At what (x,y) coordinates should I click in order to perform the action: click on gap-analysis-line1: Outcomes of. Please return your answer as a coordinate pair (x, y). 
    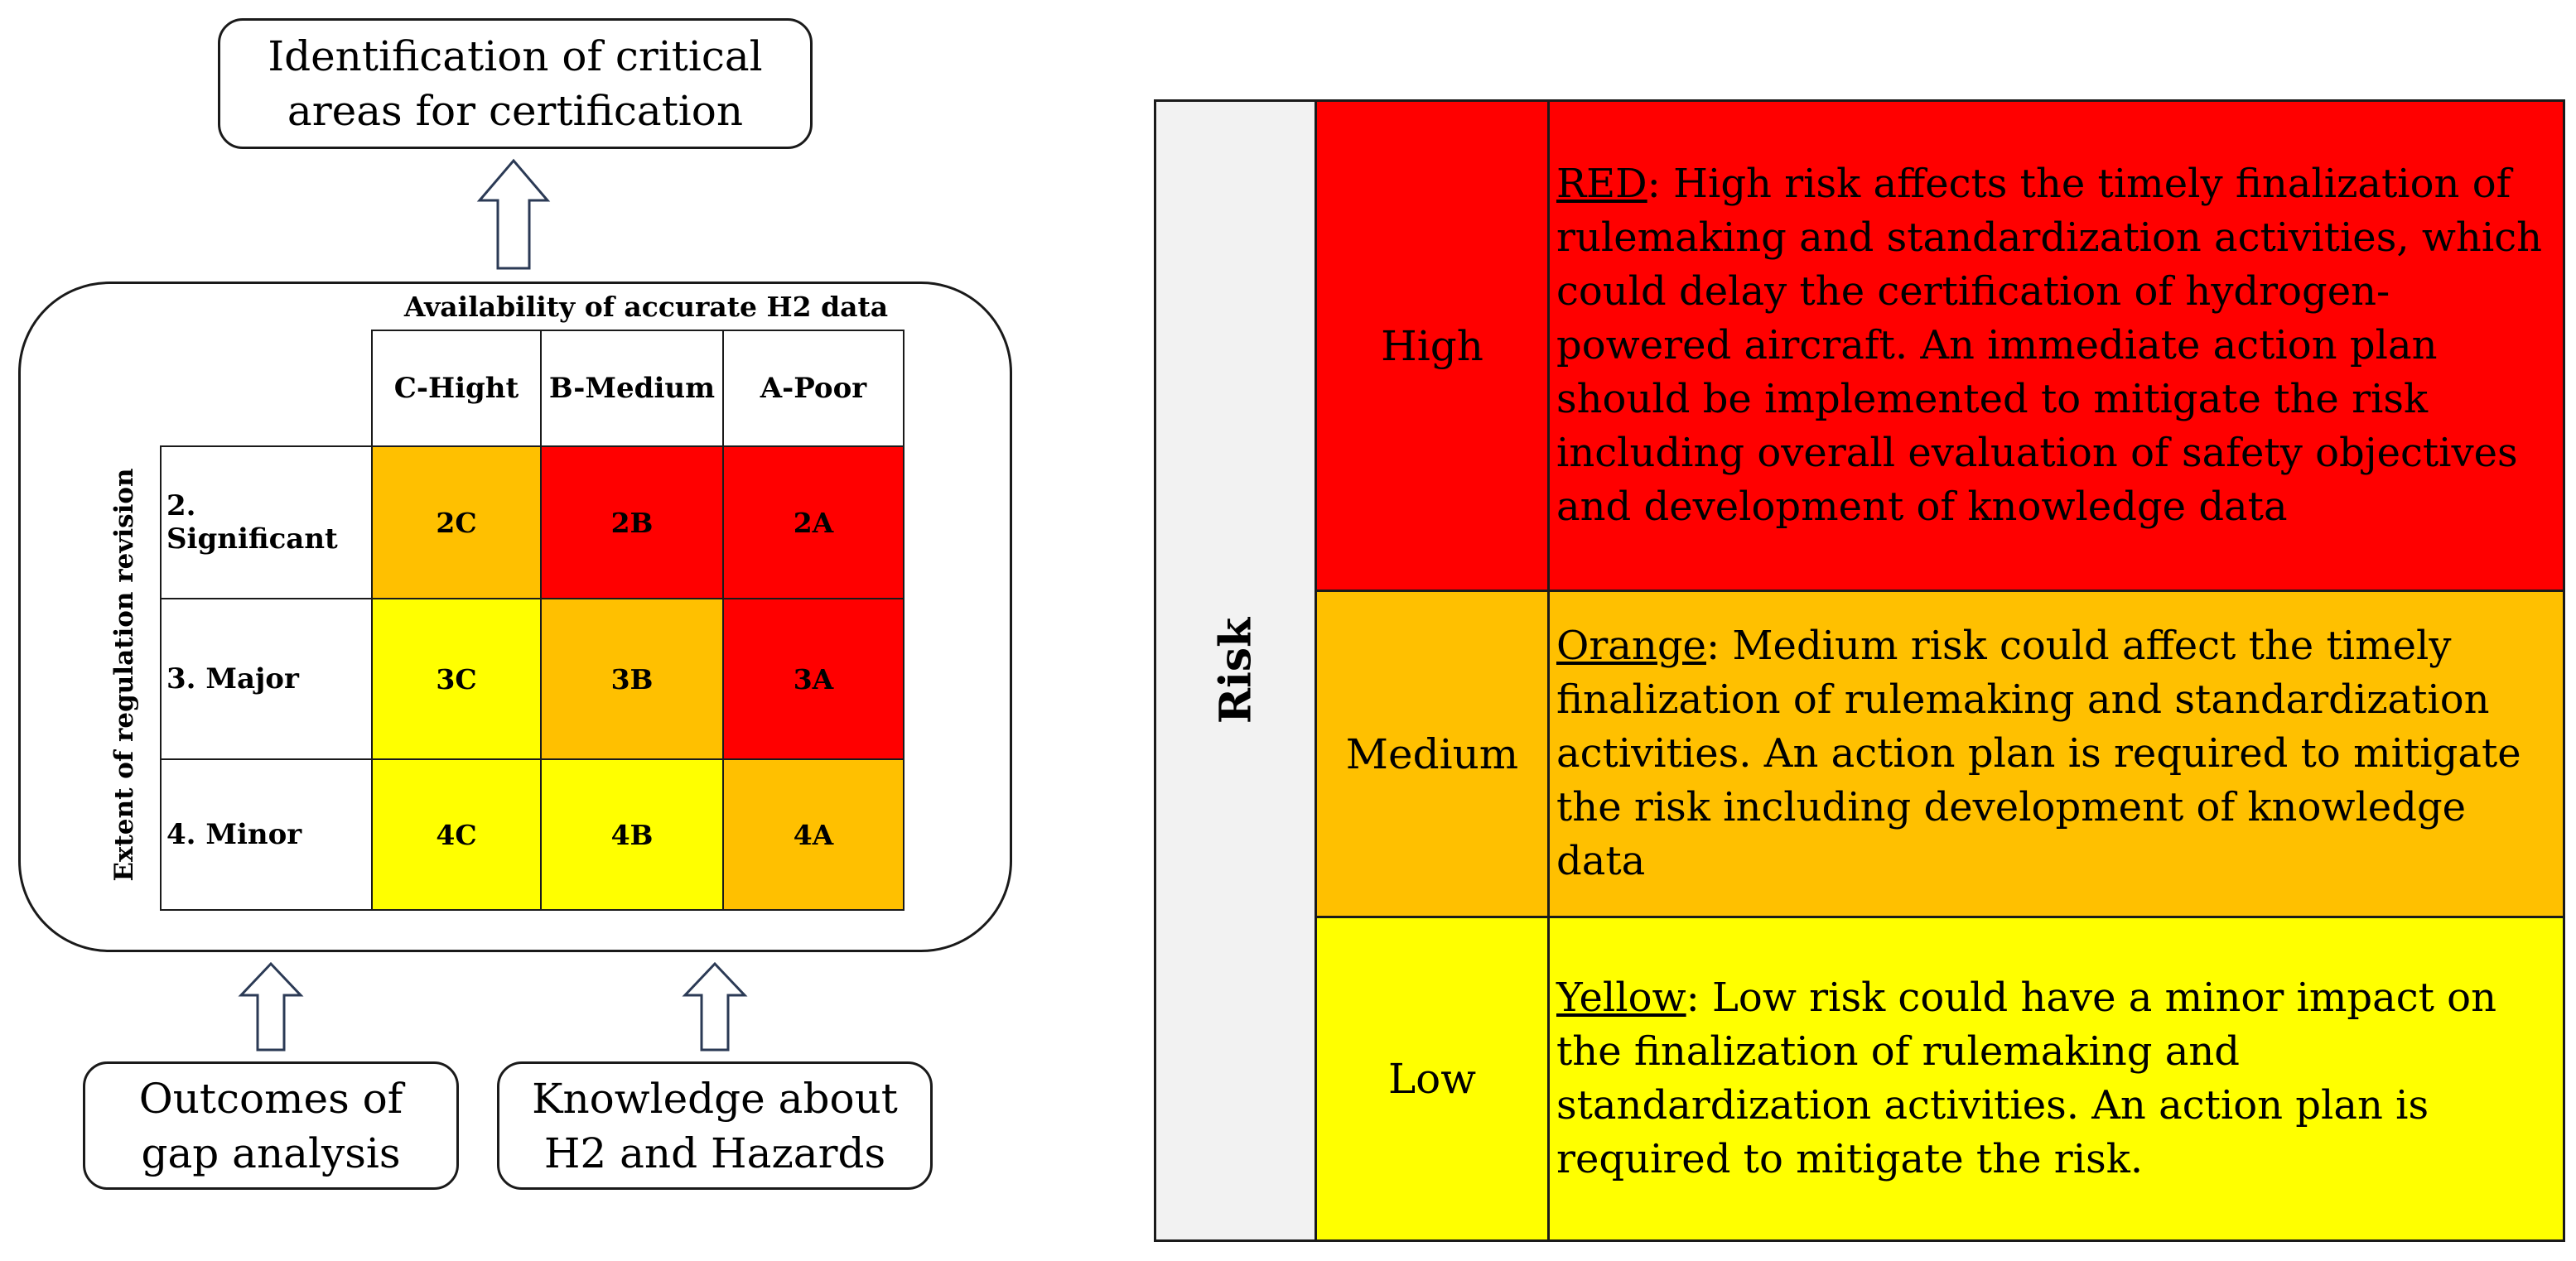
    Looking at the image, I should click on (270, 1098).